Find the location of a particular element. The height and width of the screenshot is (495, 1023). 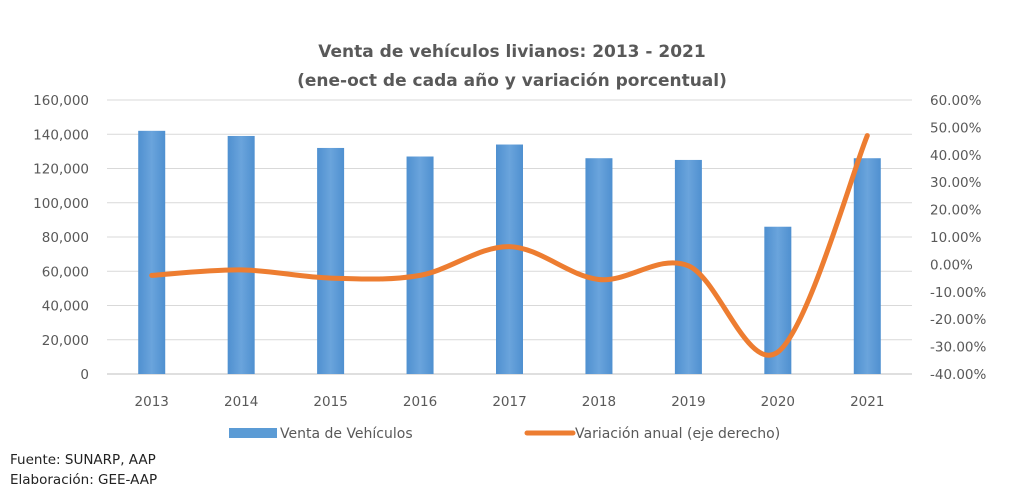

right-axis-tick-label: 0.00% is located at coordinates (951, 265).